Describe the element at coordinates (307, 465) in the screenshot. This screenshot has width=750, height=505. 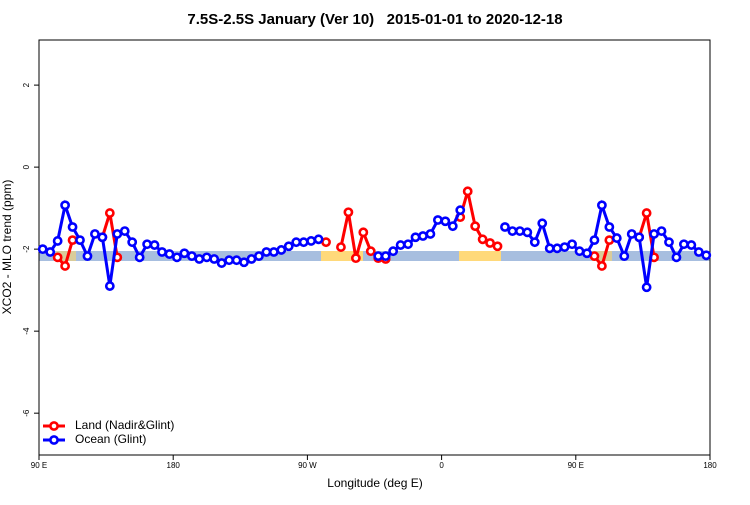
I see `x-tick-label: 90 W` at that location.